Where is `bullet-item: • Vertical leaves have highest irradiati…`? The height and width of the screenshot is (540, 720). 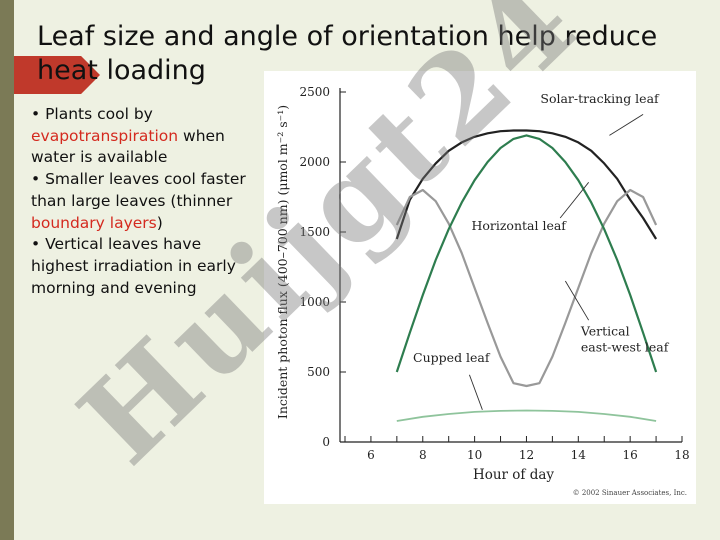 bullet-item: • Vertical leaves have highest irradiati… is located at coordinates (147, 266).